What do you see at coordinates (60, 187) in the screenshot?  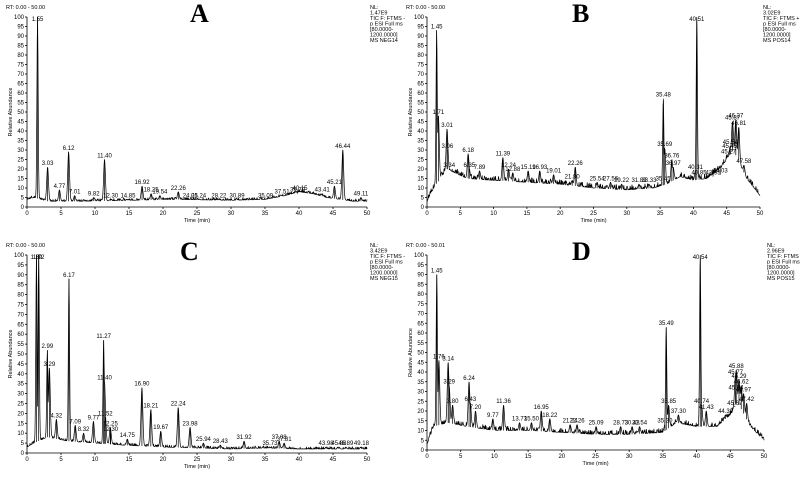 I see `peak-label: 4.77` at bounding box center [60, 187].